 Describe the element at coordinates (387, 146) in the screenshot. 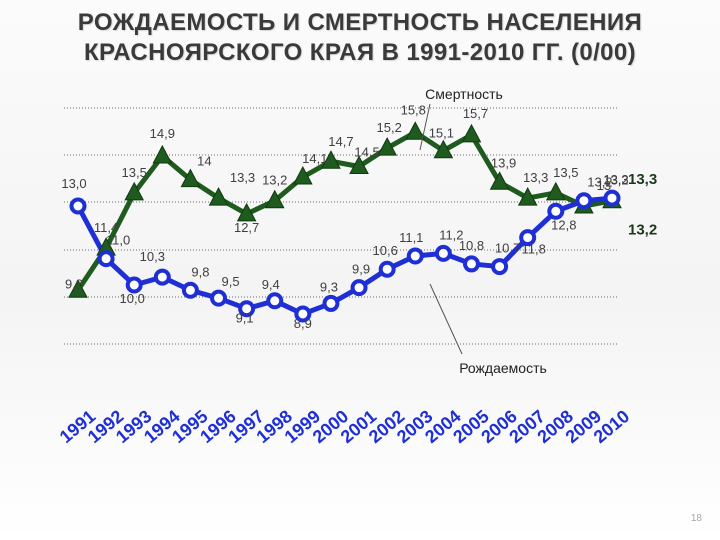

I see `death-marker-2002` at that location.